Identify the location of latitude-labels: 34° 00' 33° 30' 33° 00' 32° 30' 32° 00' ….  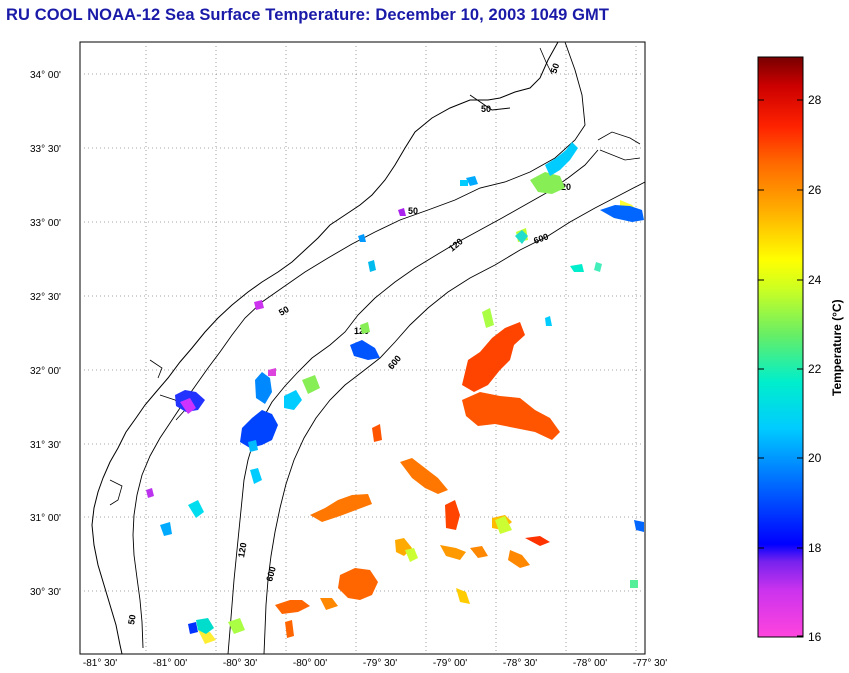
(45, 334).